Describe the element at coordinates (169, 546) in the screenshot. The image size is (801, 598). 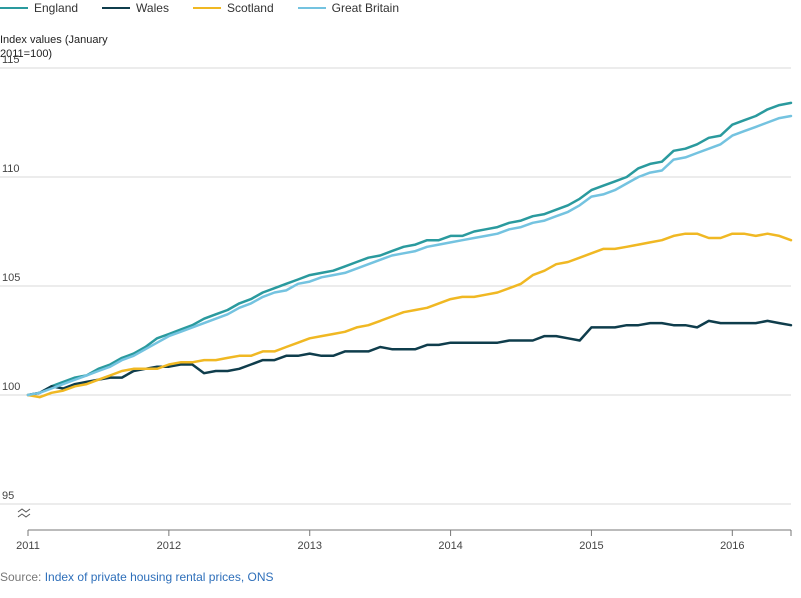
I see `x-tick-label-2012: 2012` at that location.